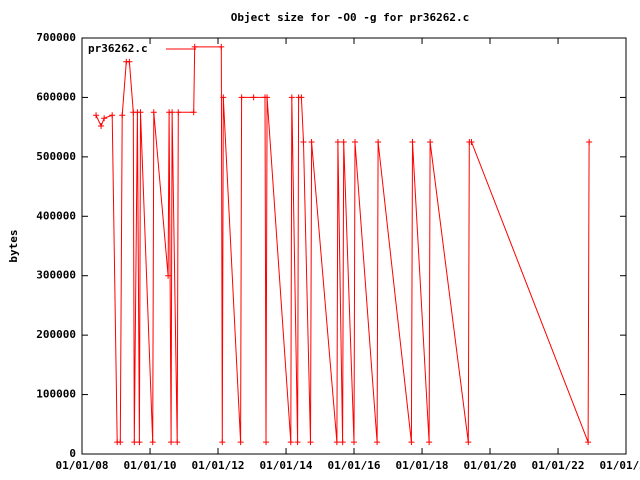 The width and height of the screenshot is (640, 480). I want to click on x-tick-label: 01/01/08, so click(82, 465).